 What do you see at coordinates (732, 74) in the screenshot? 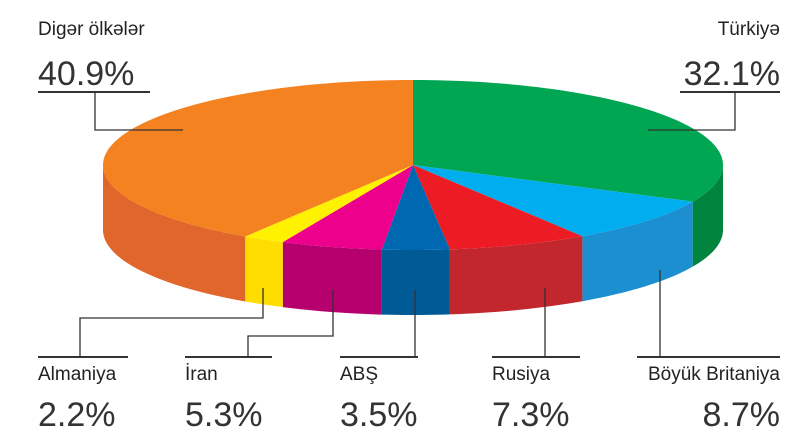
I see `value-label: 32.1%` at bounding box center [732, 74].